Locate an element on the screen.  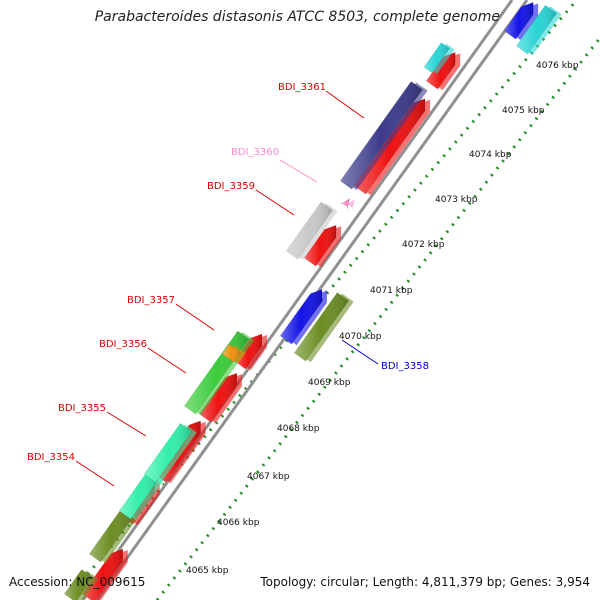
gene-feature-gray is located at coordinates (311, 231).